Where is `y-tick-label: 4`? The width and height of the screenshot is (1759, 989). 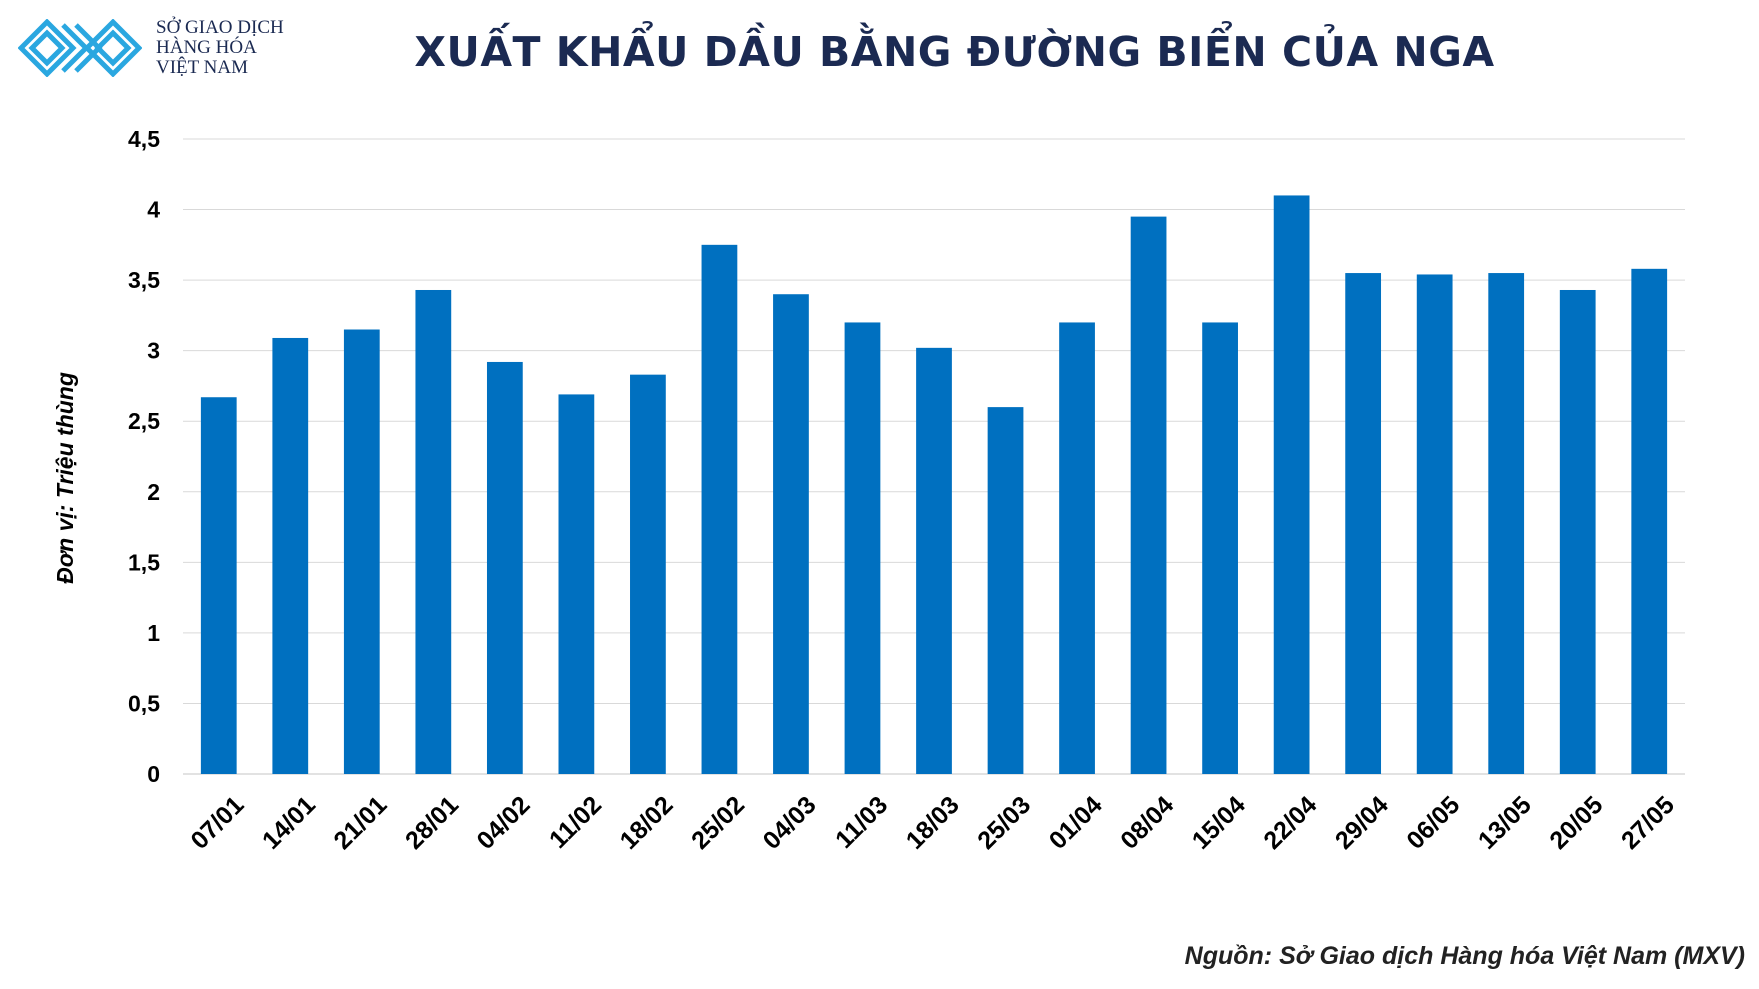
y-tick-label: 4 is located at coordinates (153, 210).